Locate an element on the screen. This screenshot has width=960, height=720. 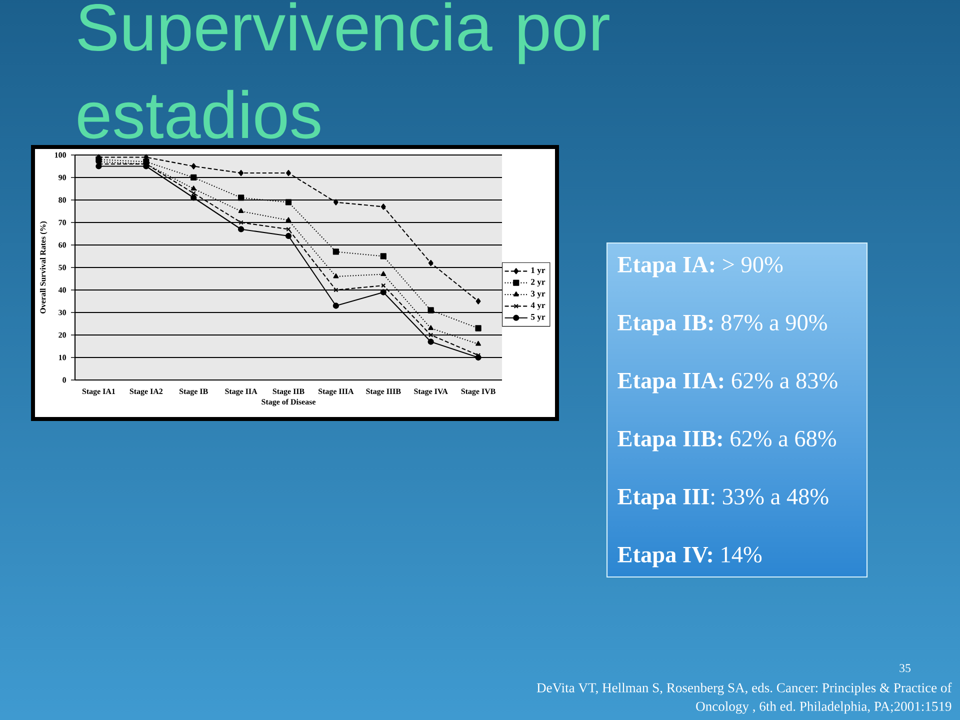
text: Etapa IA: > 90% is located at coordinates (700, 267).